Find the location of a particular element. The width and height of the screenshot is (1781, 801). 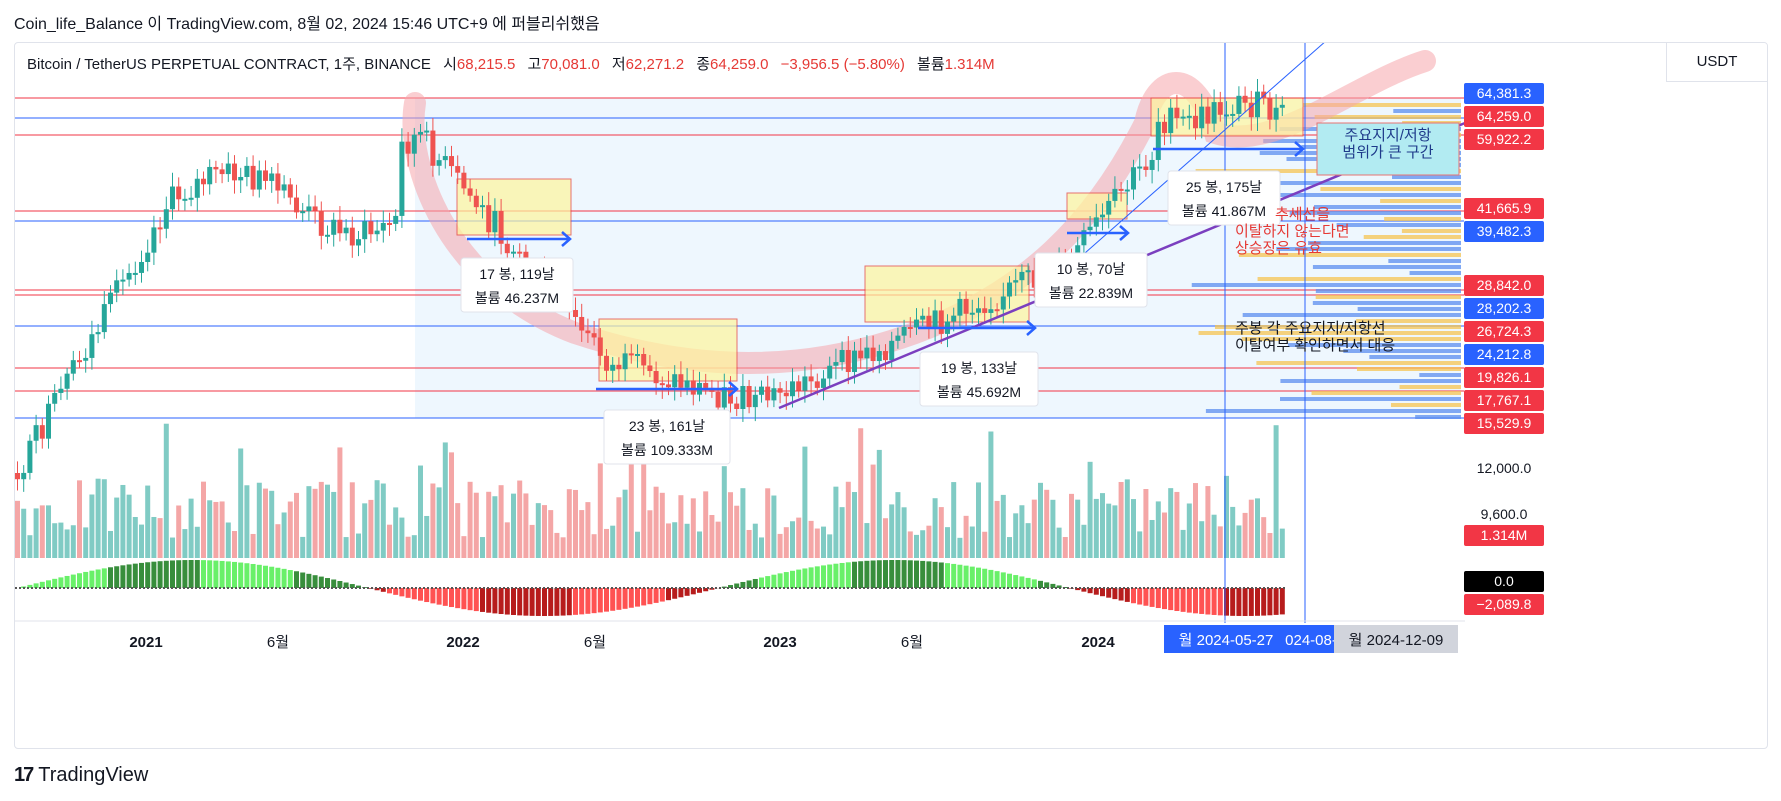

date-badge-2: 월 2024-12-09 is located at coordinates (1396, 639).